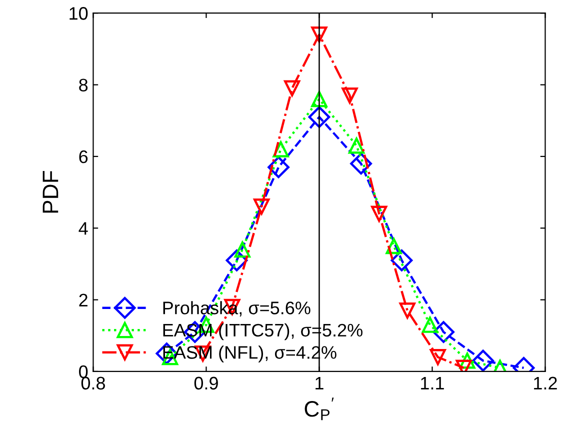 The height and width of the screenshot is (437, 565). I want to click on y-tick-label: 8, so click(83, 85).